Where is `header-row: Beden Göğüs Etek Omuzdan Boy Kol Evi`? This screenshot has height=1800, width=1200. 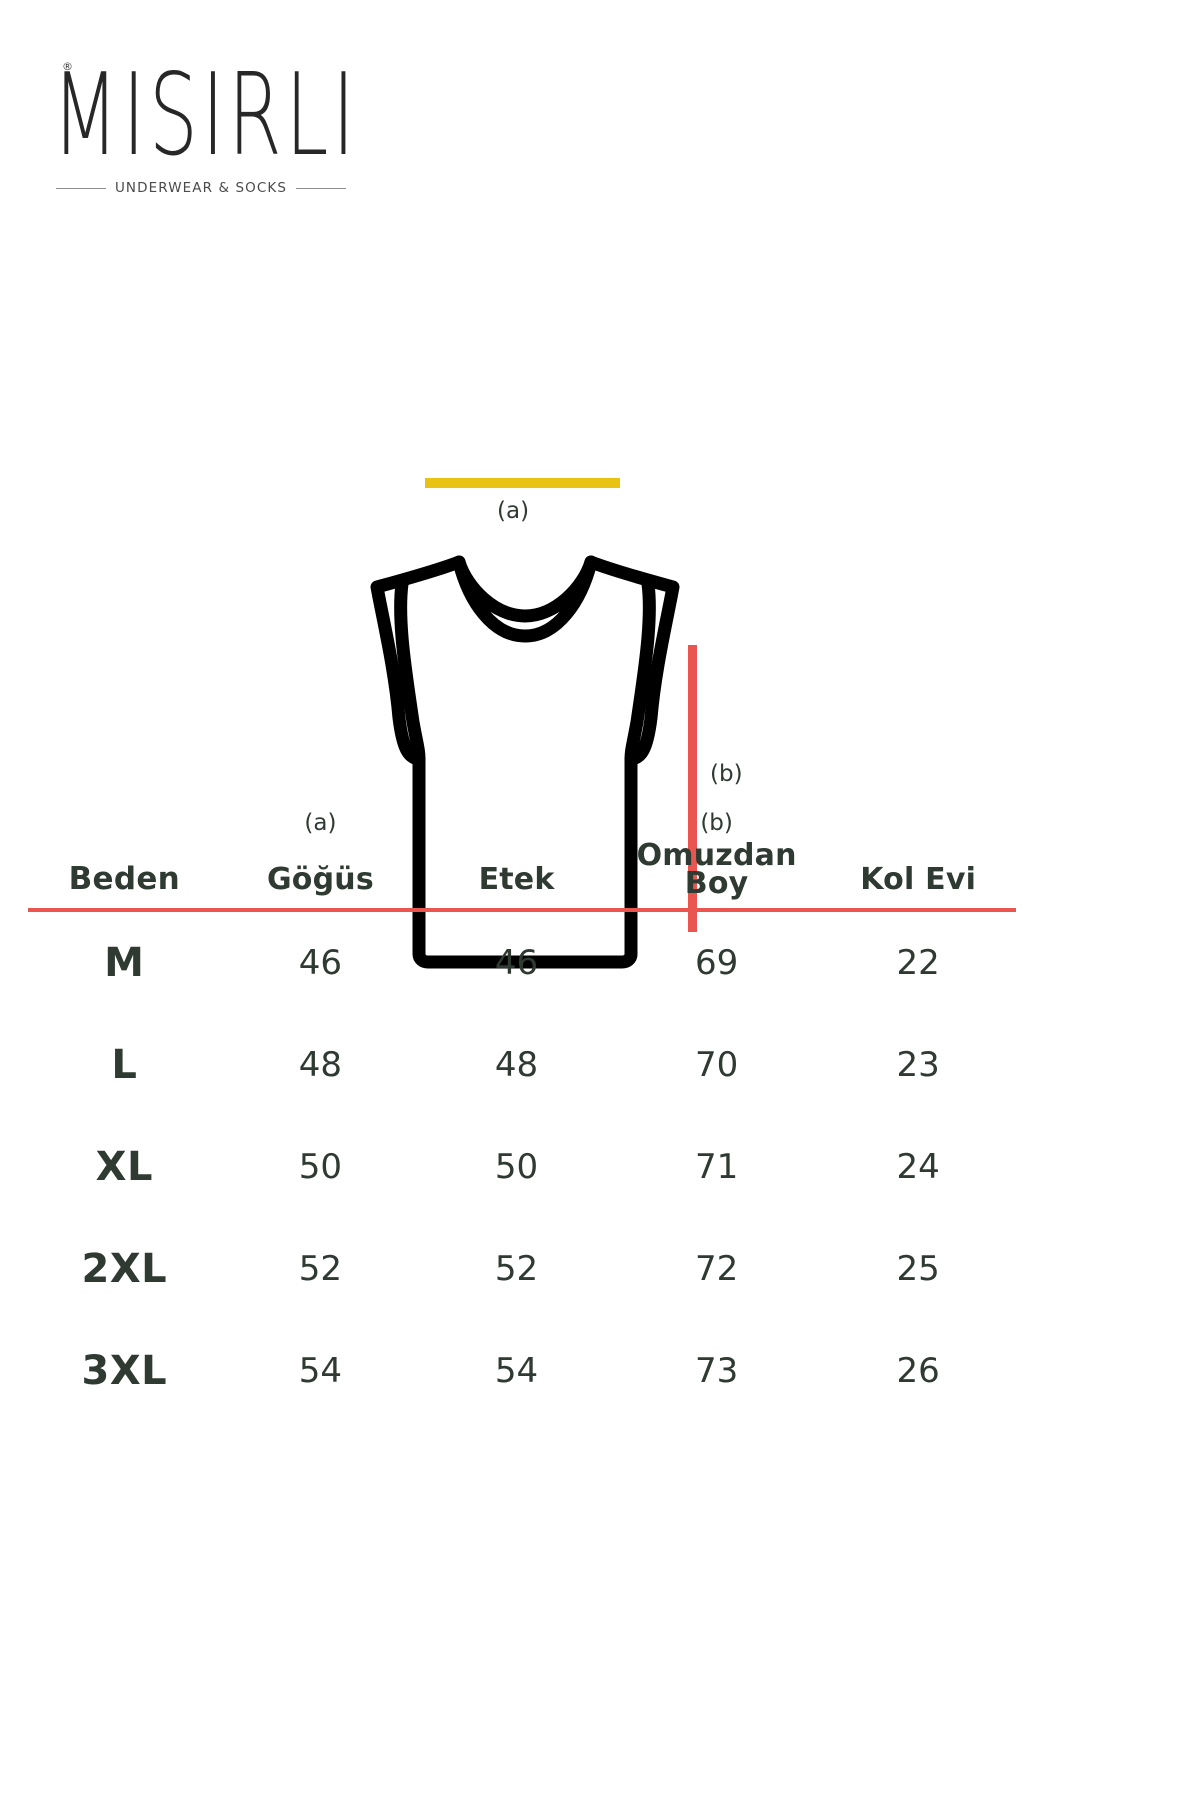 header-row: Beden Göğüs Etek Omuzdan Boy Kol Evi is located at coordinates (522, 872).